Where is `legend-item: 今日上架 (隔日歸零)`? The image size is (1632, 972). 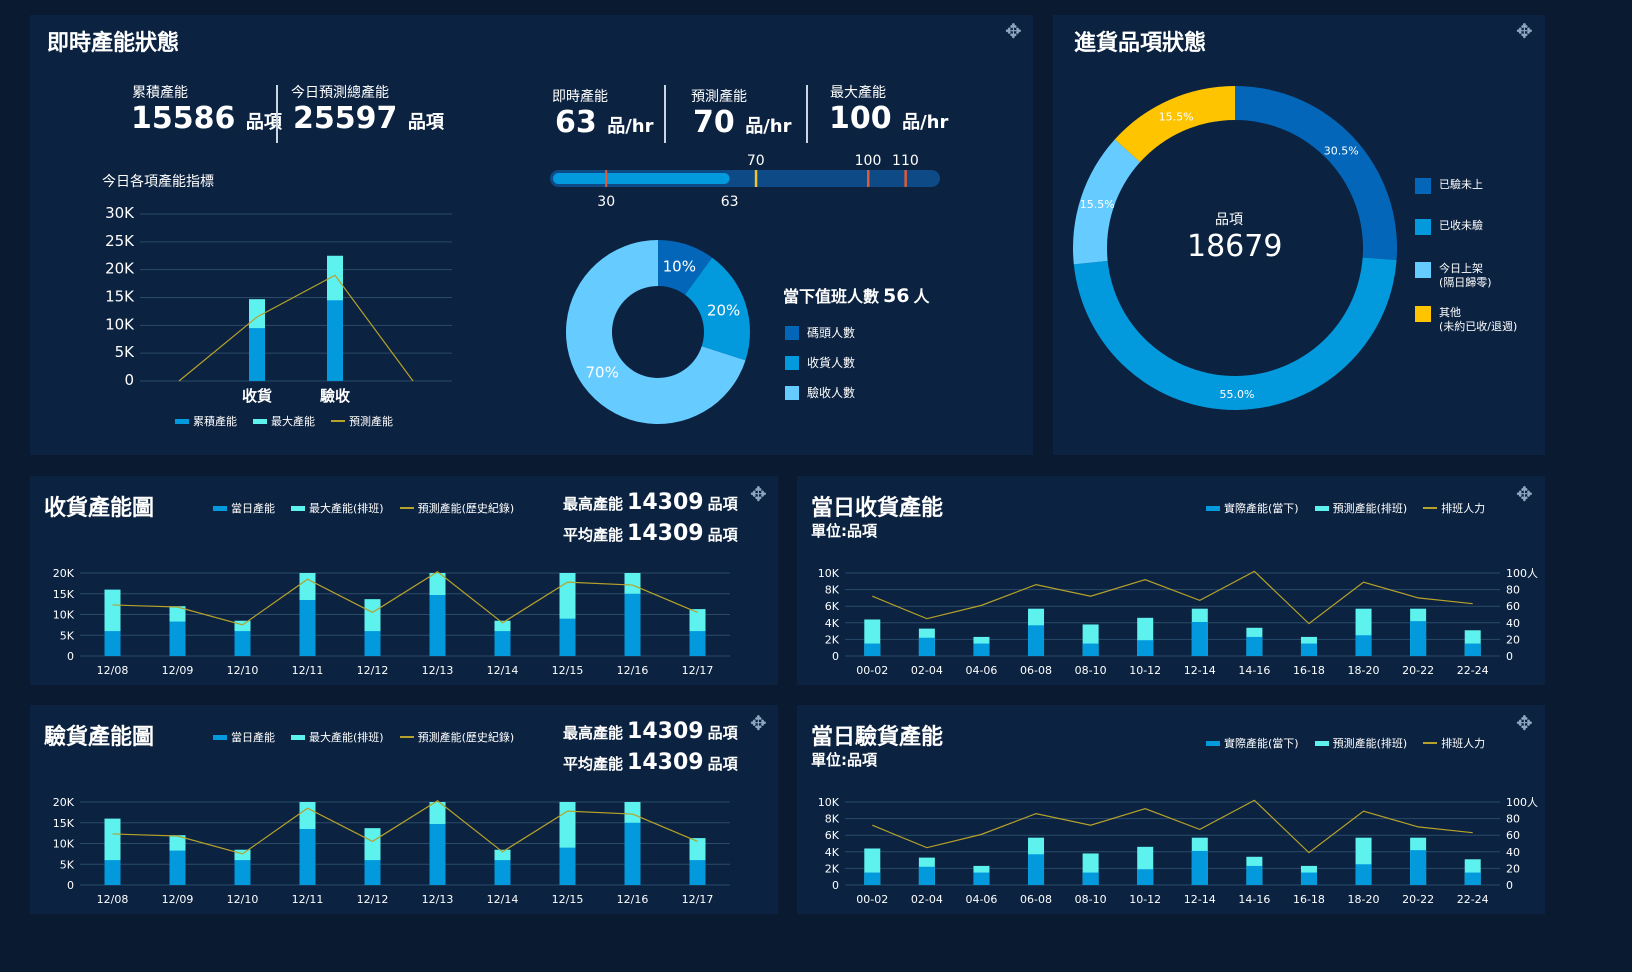 legend-item: 今日上架 (隔日歸零) is located at coordinates (1466, 276).